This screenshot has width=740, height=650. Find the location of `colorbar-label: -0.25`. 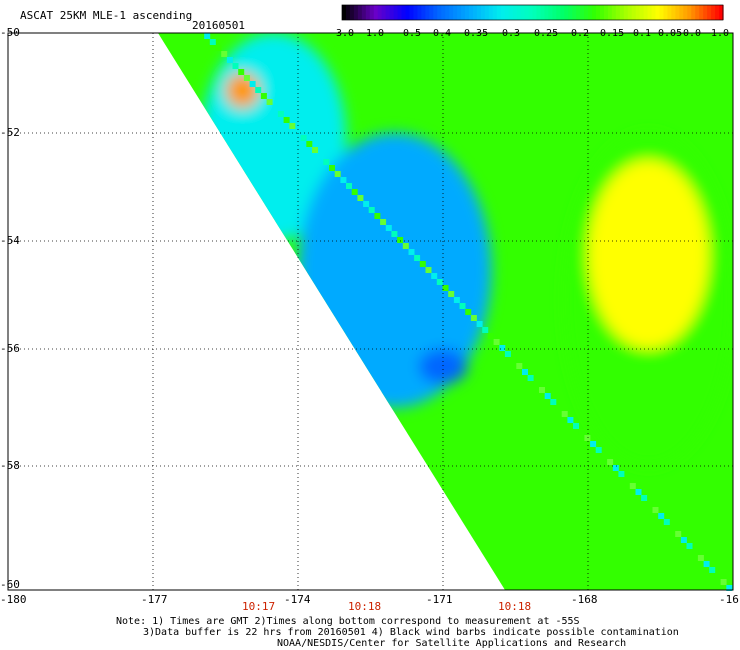

colorbar-label: -0.25 is located at coordinates (543, 33).